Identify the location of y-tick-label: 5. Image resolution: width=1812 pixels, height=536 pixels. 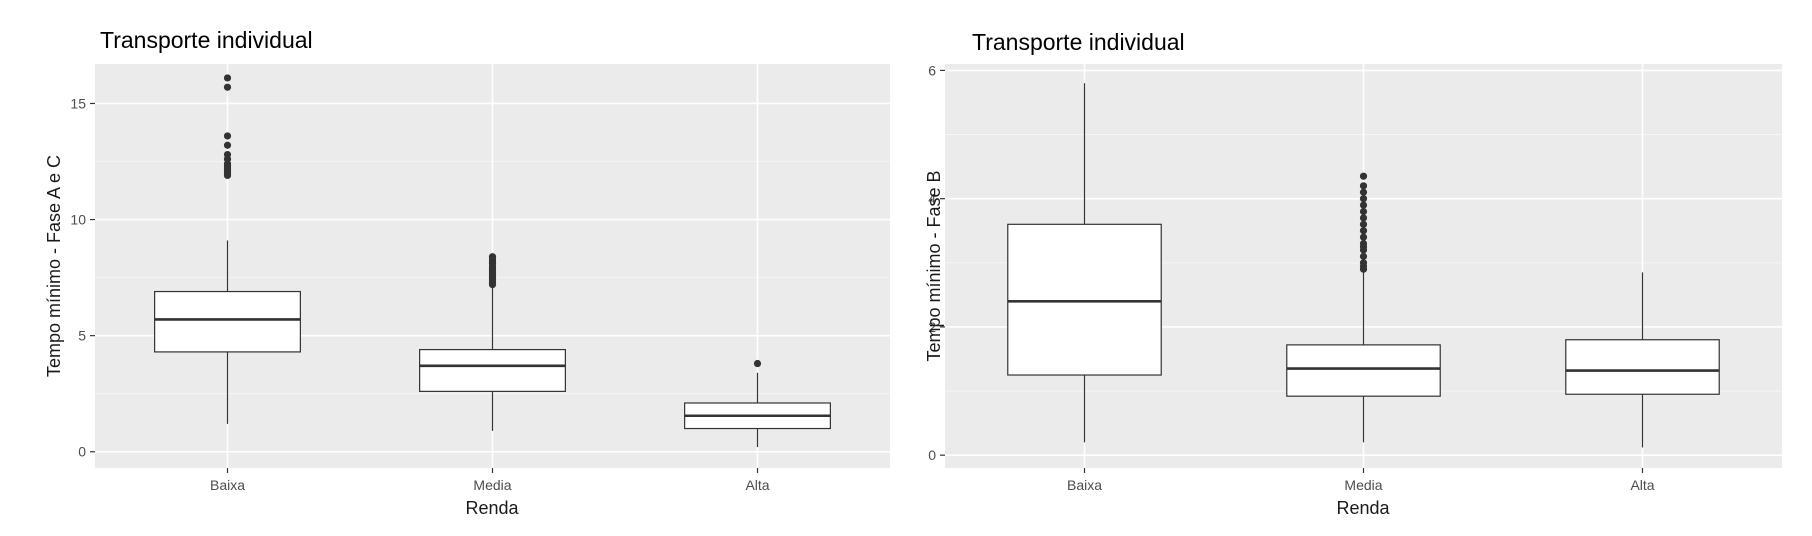
(82, 336).